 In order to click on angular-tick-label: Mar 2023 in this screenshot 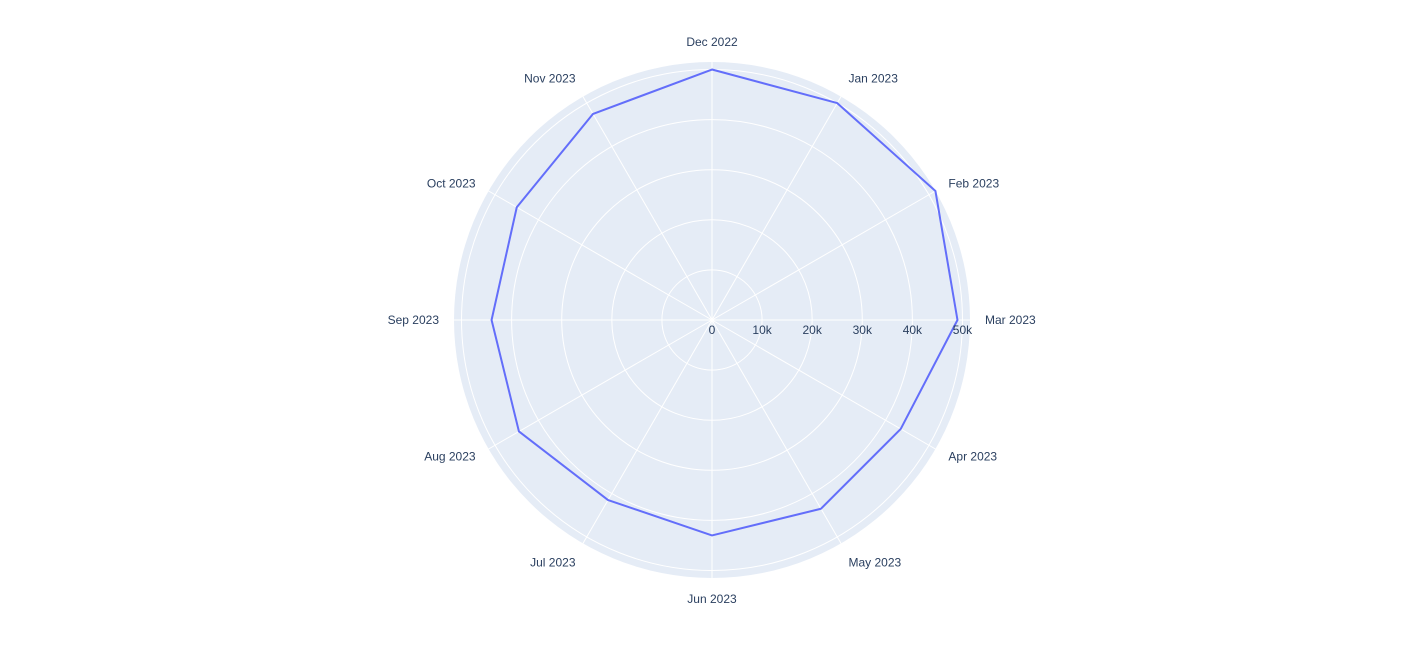, I will do `click(1010, 320)`.